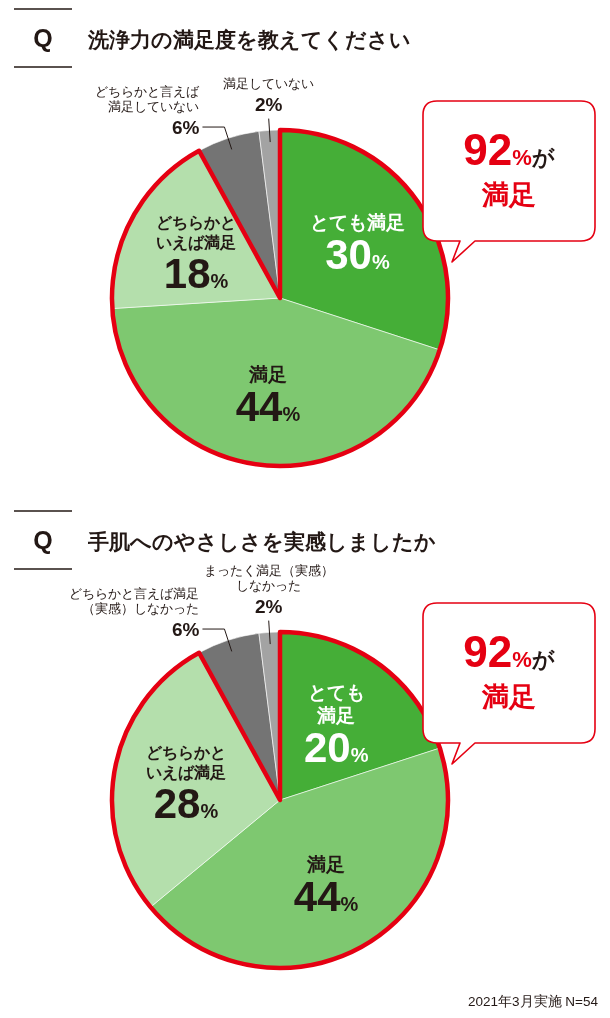  I want to click on chart-title: Q 洗浄力の満足度を教えてください, so click(222, 38).